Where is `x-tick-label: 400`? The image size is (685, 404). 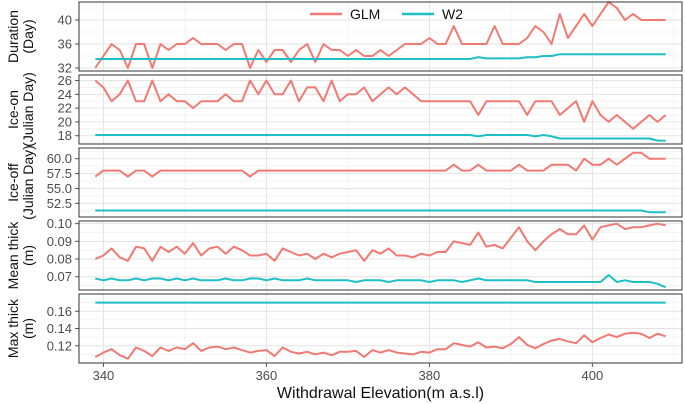
x-tick-label: 400 is located at coordinates (593, 375).